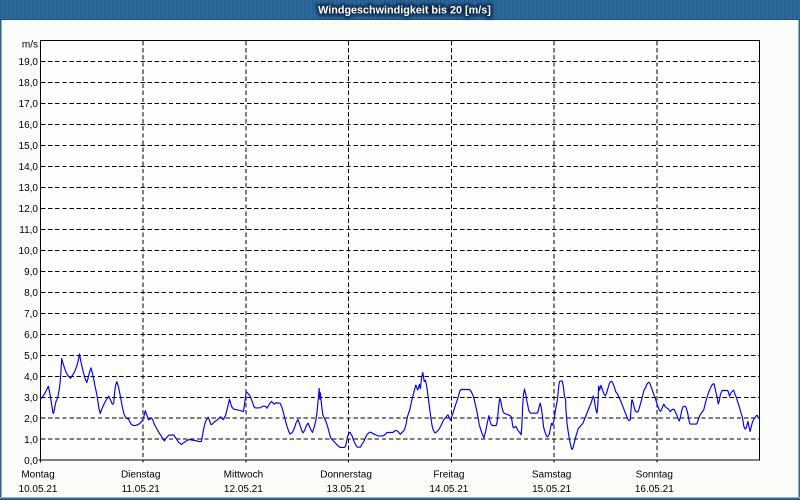  Describe the element at coordinates (448, 489) in the screenshot. I see `svg-text: 14.05.21` at that location.